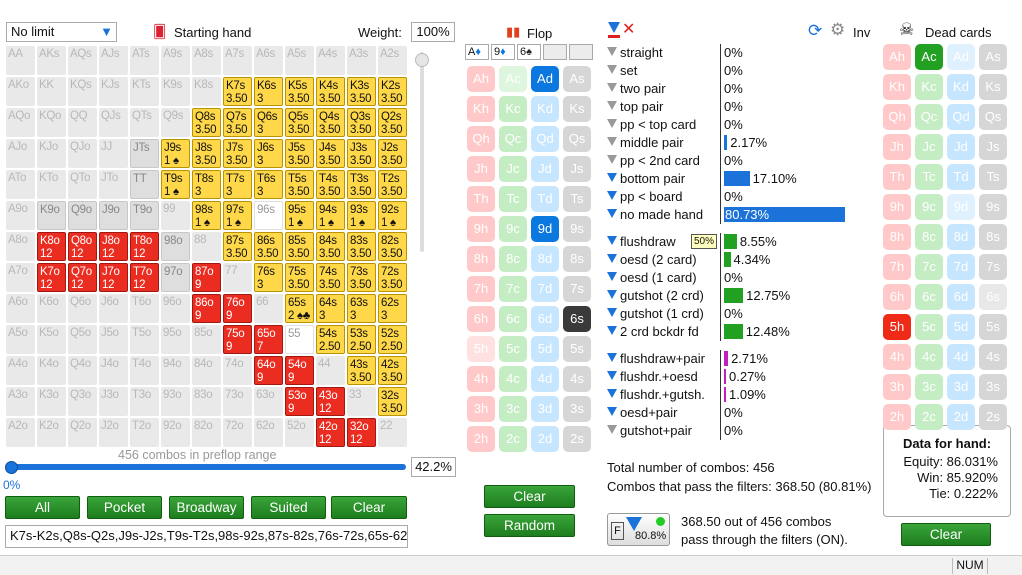 This screenshot has width=1022, height=575. What do you see at coordinates (361, 432) in the screenshot?
I see `hand-cell-32o: 32o 12` at bounding box center [361, 432].